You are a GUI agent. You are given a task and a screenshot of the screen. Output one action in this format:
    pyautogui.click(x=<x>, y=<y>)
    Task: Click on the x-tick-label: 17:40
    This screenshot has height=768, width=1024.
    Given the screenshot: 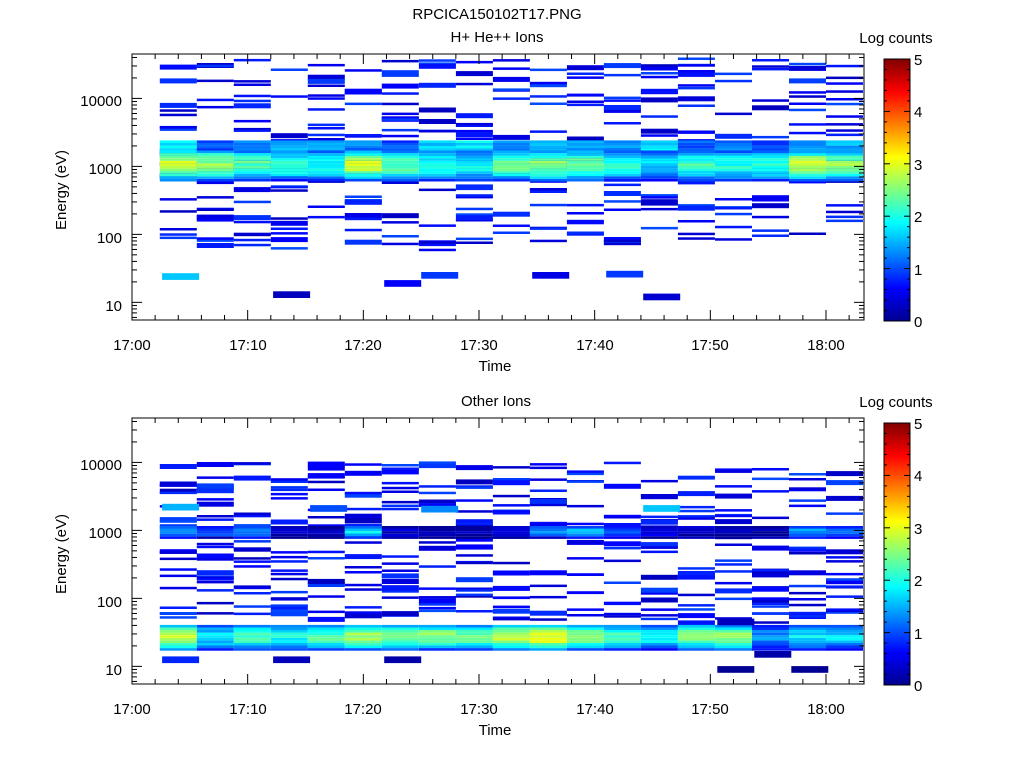 What is the action you would take?
    pyautogui.click(x=595, y=709)
    